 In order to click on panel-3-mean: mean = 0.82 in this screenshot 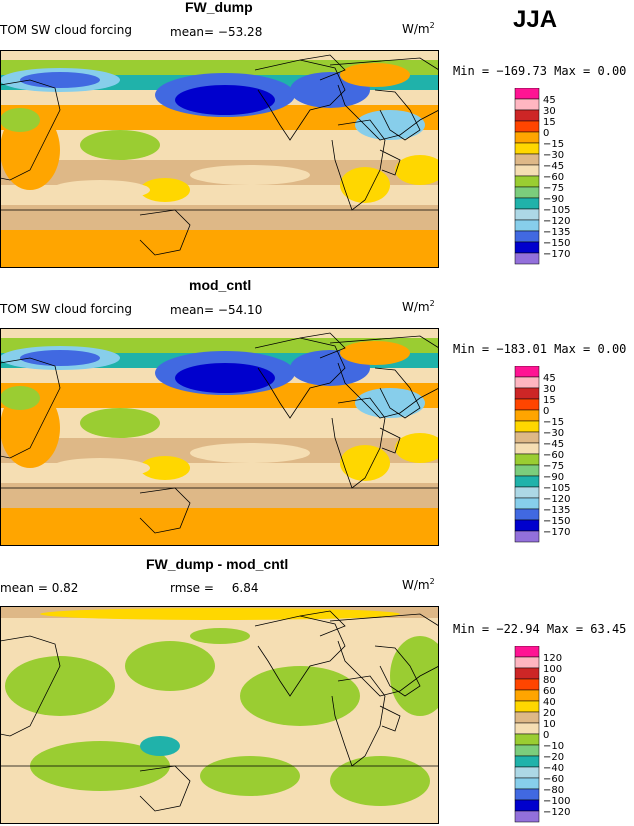, I will do `click(39, 588)`.